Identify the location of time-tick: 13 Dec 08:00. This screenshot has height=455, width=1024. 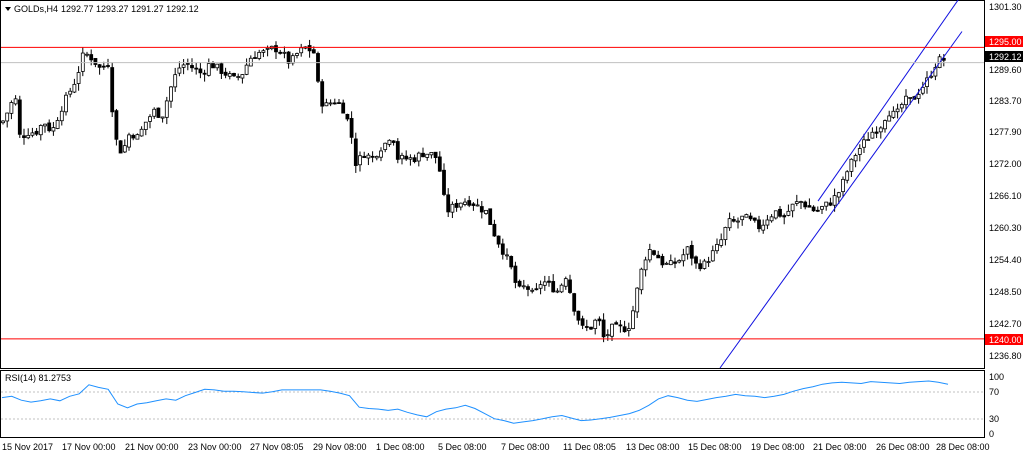
(653, 447).